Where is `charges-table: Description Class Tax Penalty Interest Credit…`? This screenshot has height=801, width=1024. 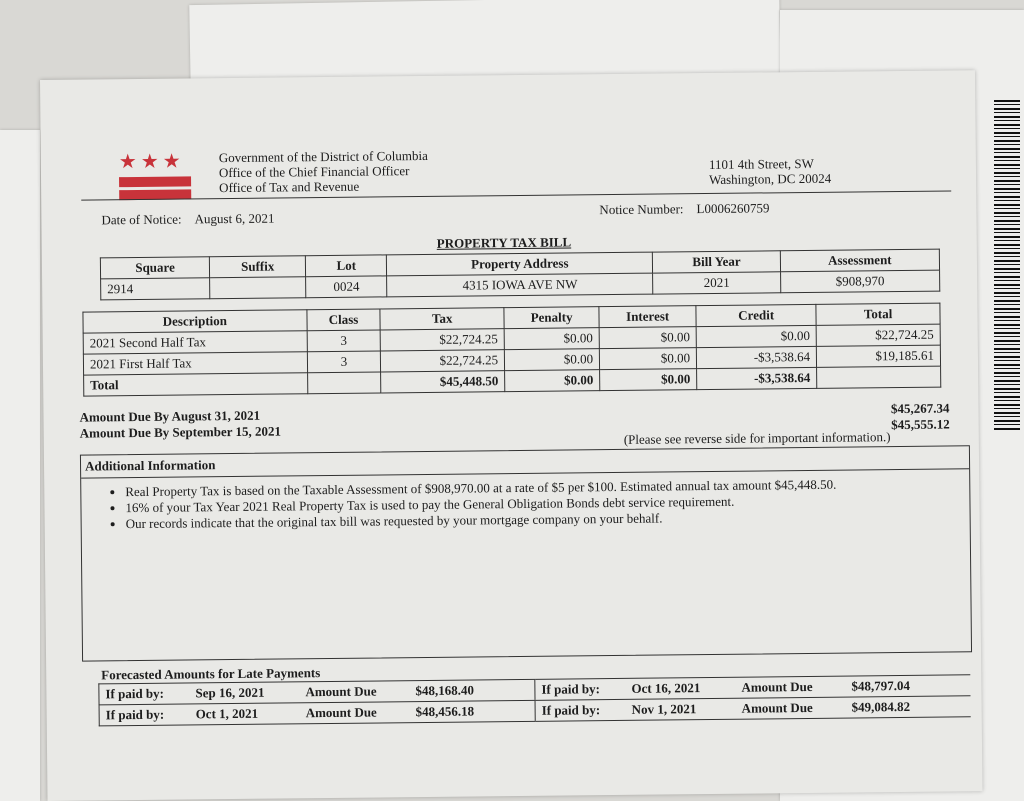
charges-table: Description Class Tax Penalty Interest Credit… is located at coordinates (511, 350).